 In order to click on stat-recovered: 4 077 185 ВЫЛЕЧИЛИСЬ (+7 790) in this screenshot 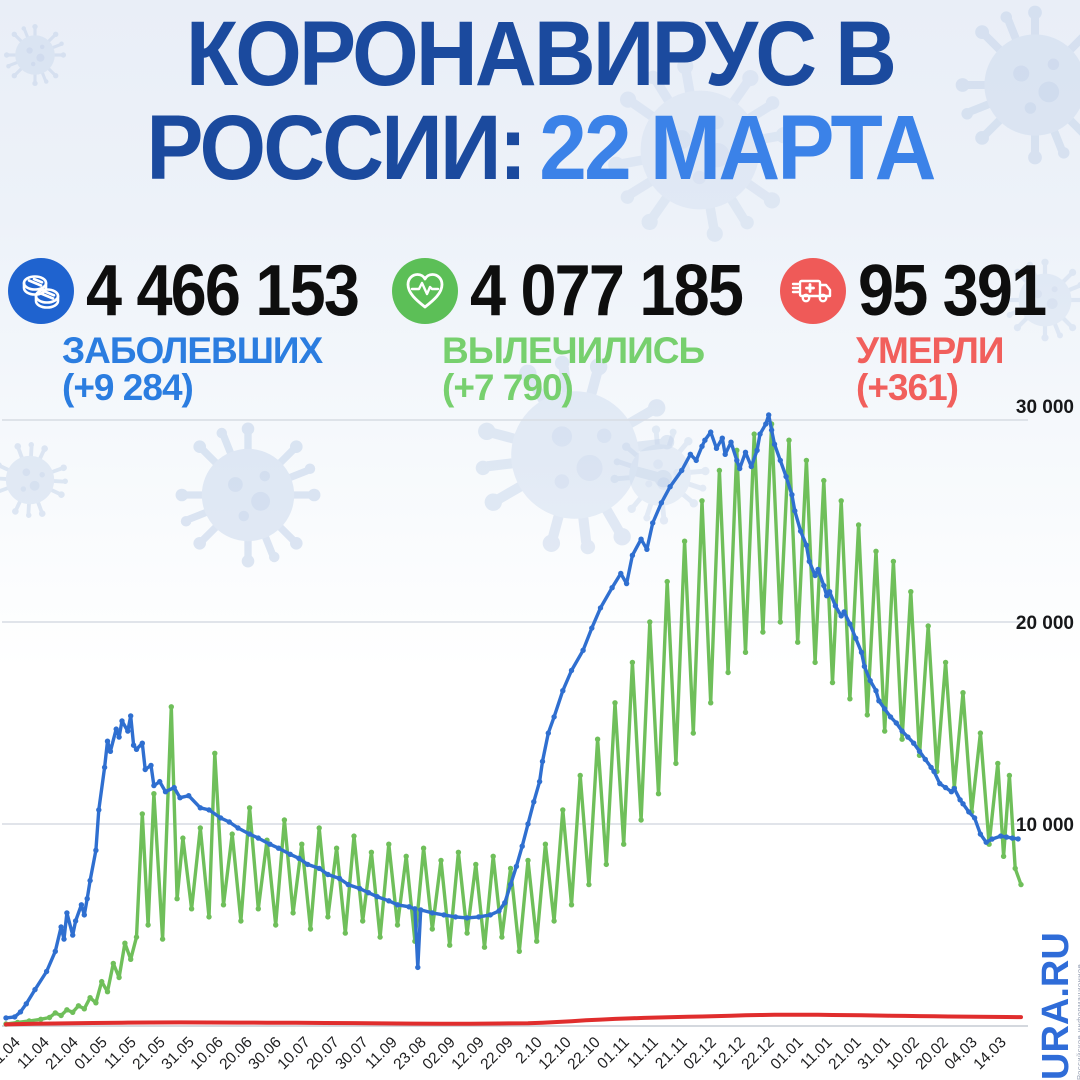, I will do `click(582, 329)`.